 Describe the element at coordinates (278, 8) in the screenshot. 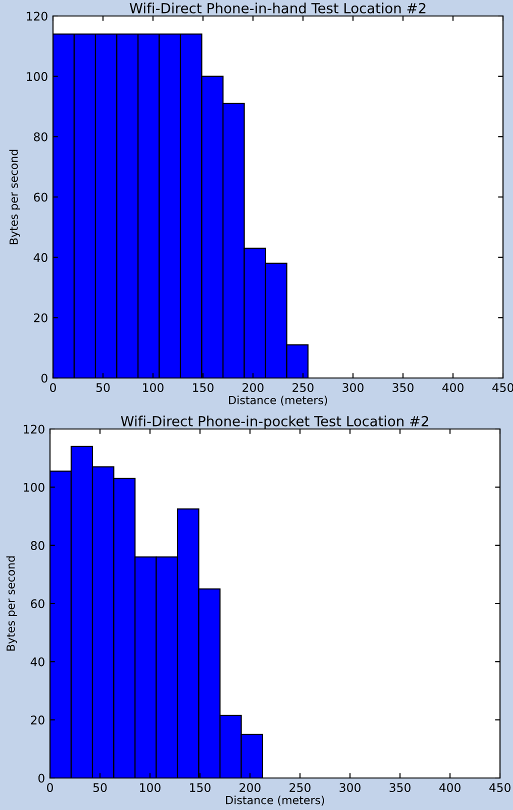

I see `chart-title: Wifi-Direct Phone-in-hand Test Location #2` at that location.